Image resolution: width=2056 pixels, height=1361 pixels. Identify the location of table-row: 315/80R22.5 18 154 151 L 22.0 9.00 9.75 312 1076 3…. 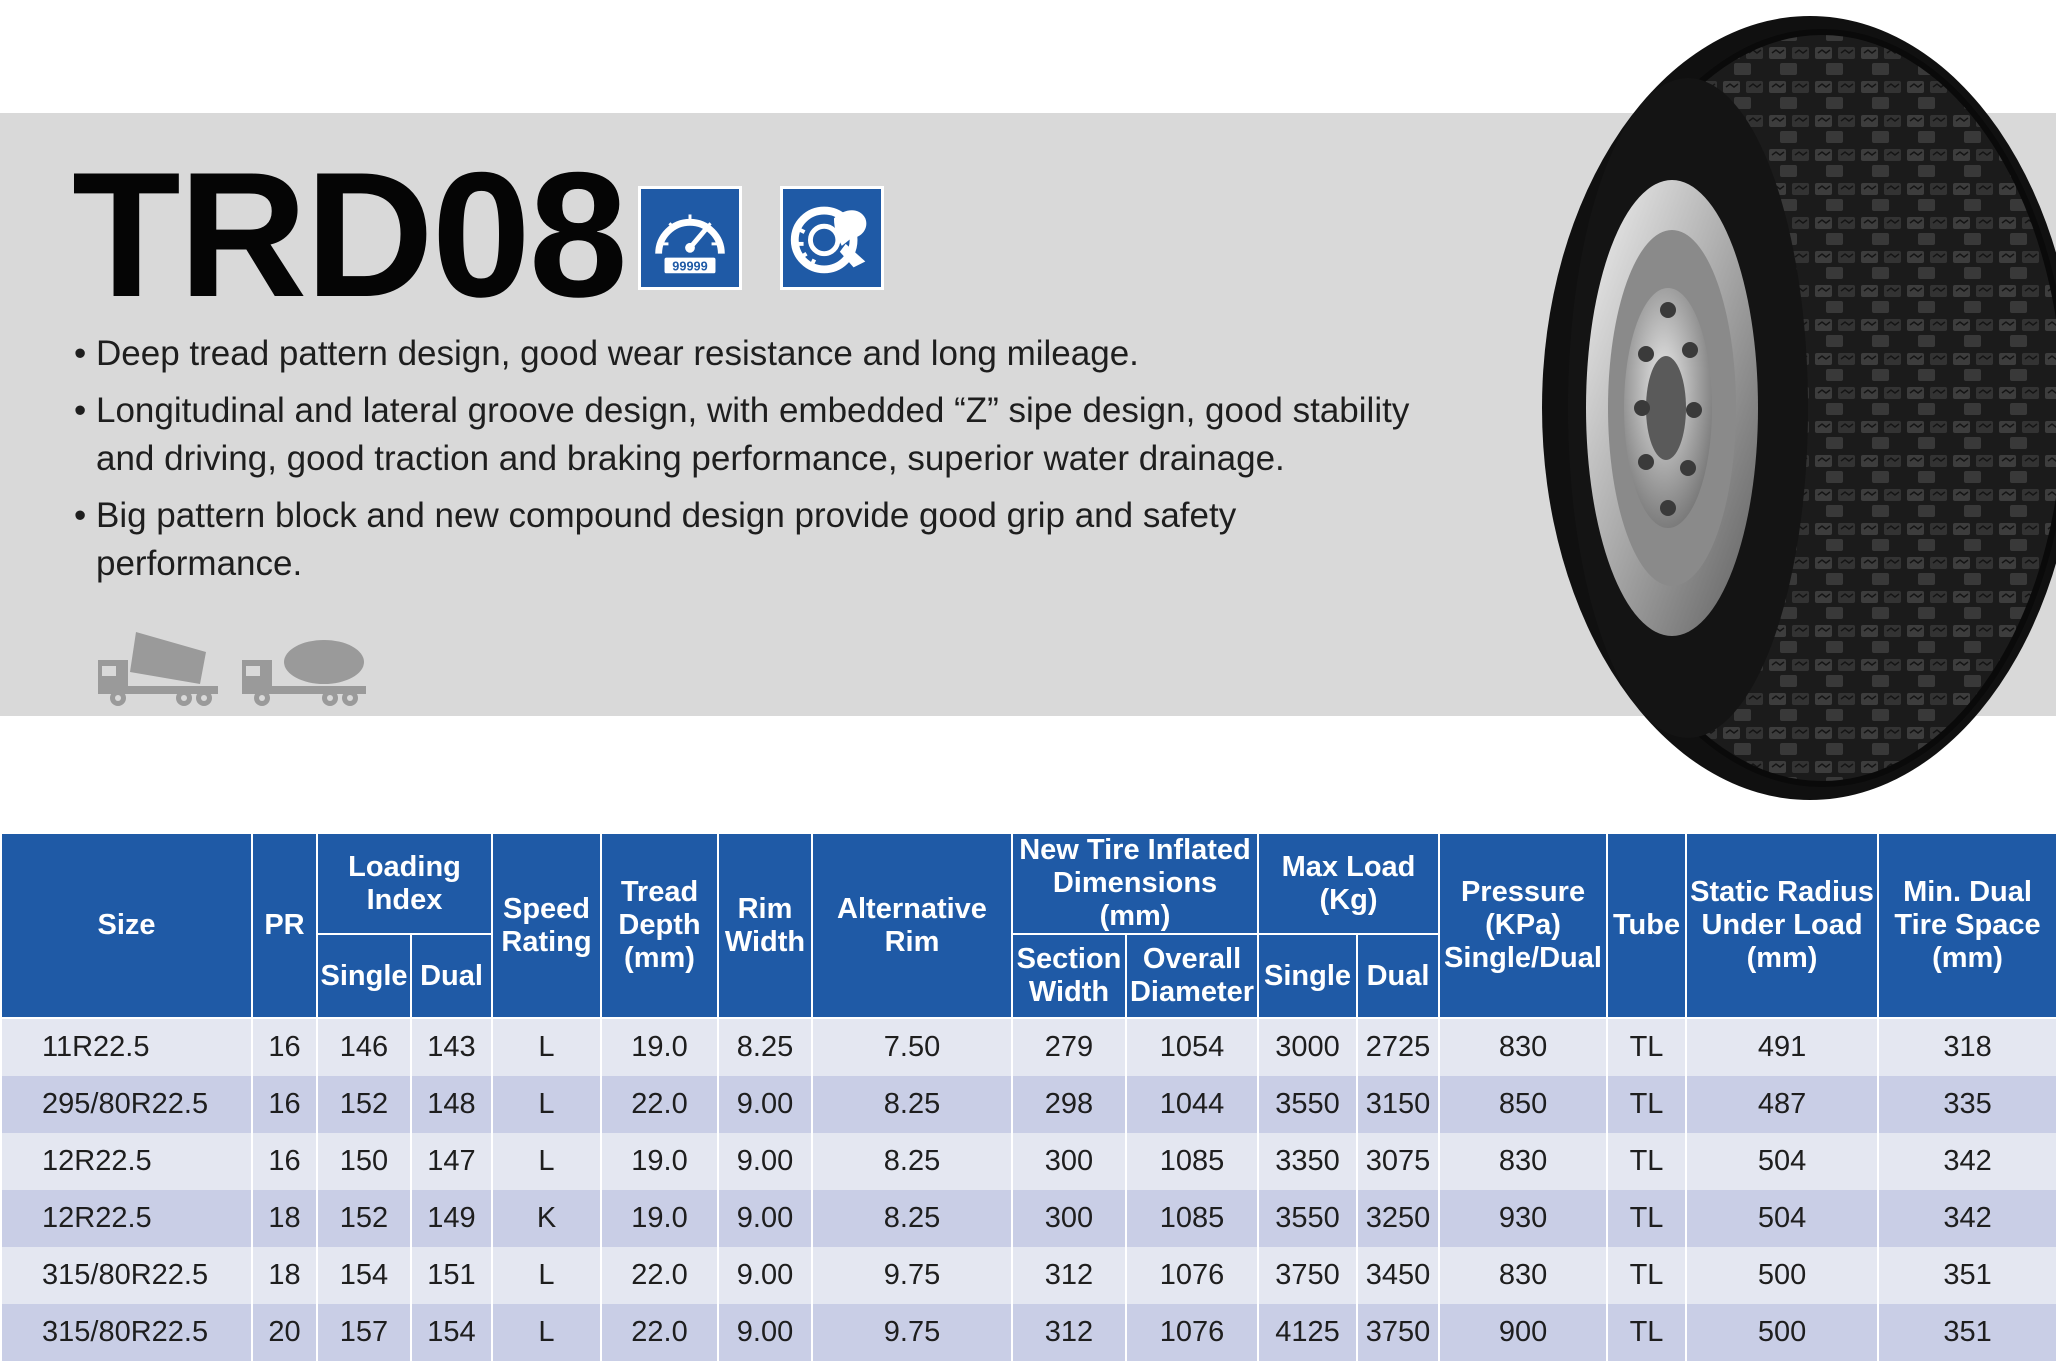
(1028, 1275).